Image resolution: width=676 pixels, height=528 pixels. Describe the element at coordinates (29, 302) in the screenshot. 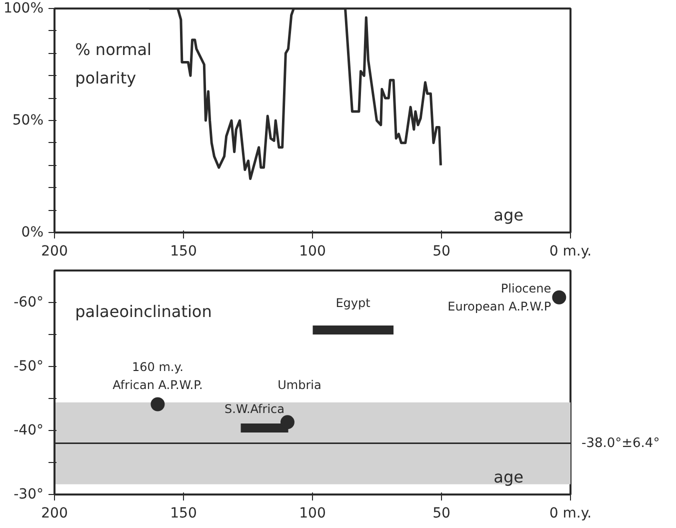

I see `y-tick-label: -60°` at that location.